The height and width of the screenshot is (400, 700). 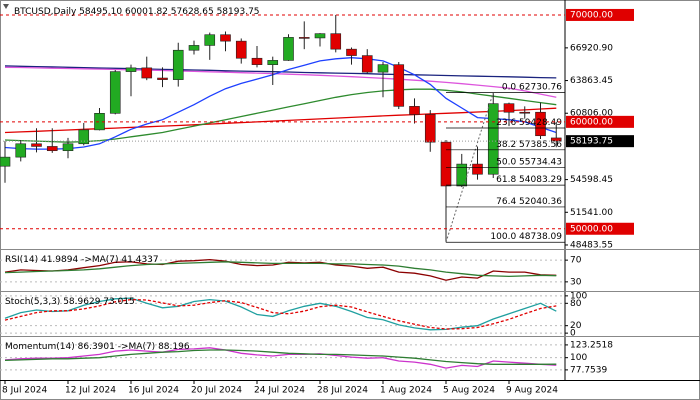 What do you see at coordinates (81, 302) in the screenshot?
I see `indicator-value: 58.9629` at bounding box center [81, 302].